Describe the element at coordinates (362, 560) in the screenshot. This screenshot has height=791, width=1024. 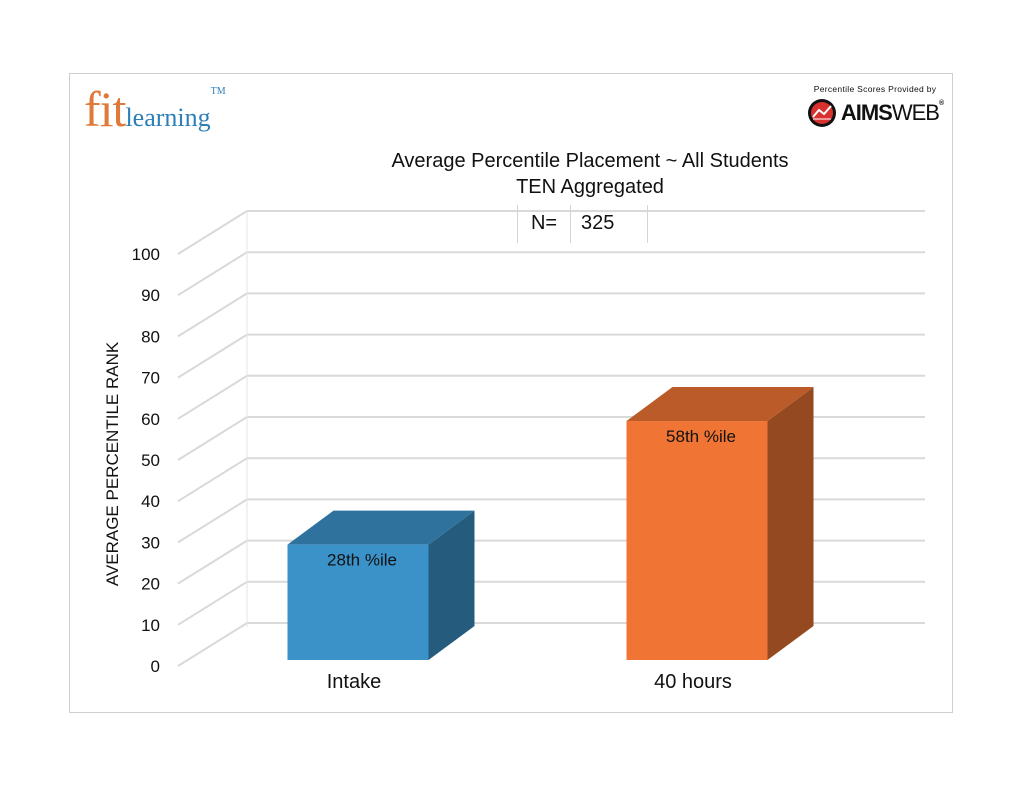
I see `data-label: 28th %ile` at that location.